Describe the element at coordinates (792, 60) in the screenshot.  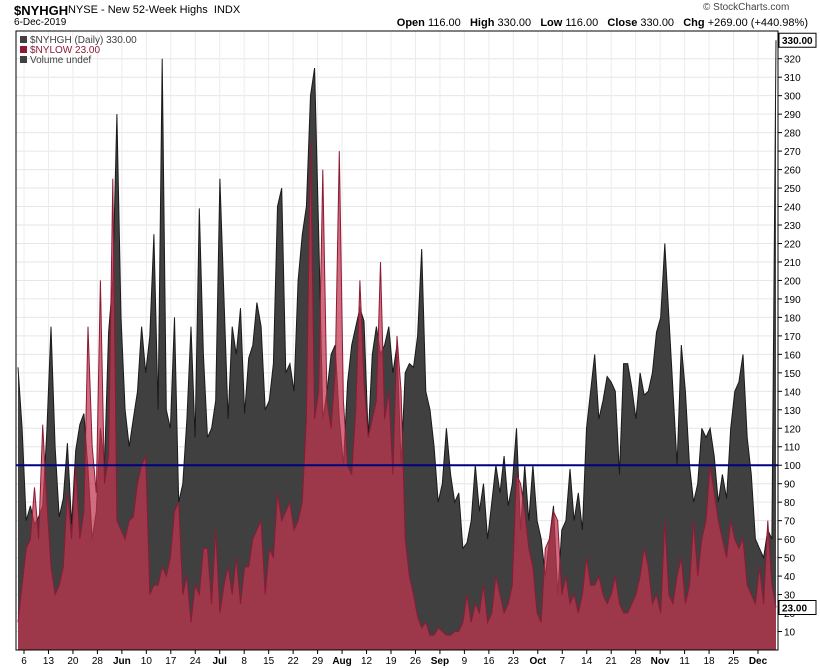
I see `y-tick-label: 320` at that location.